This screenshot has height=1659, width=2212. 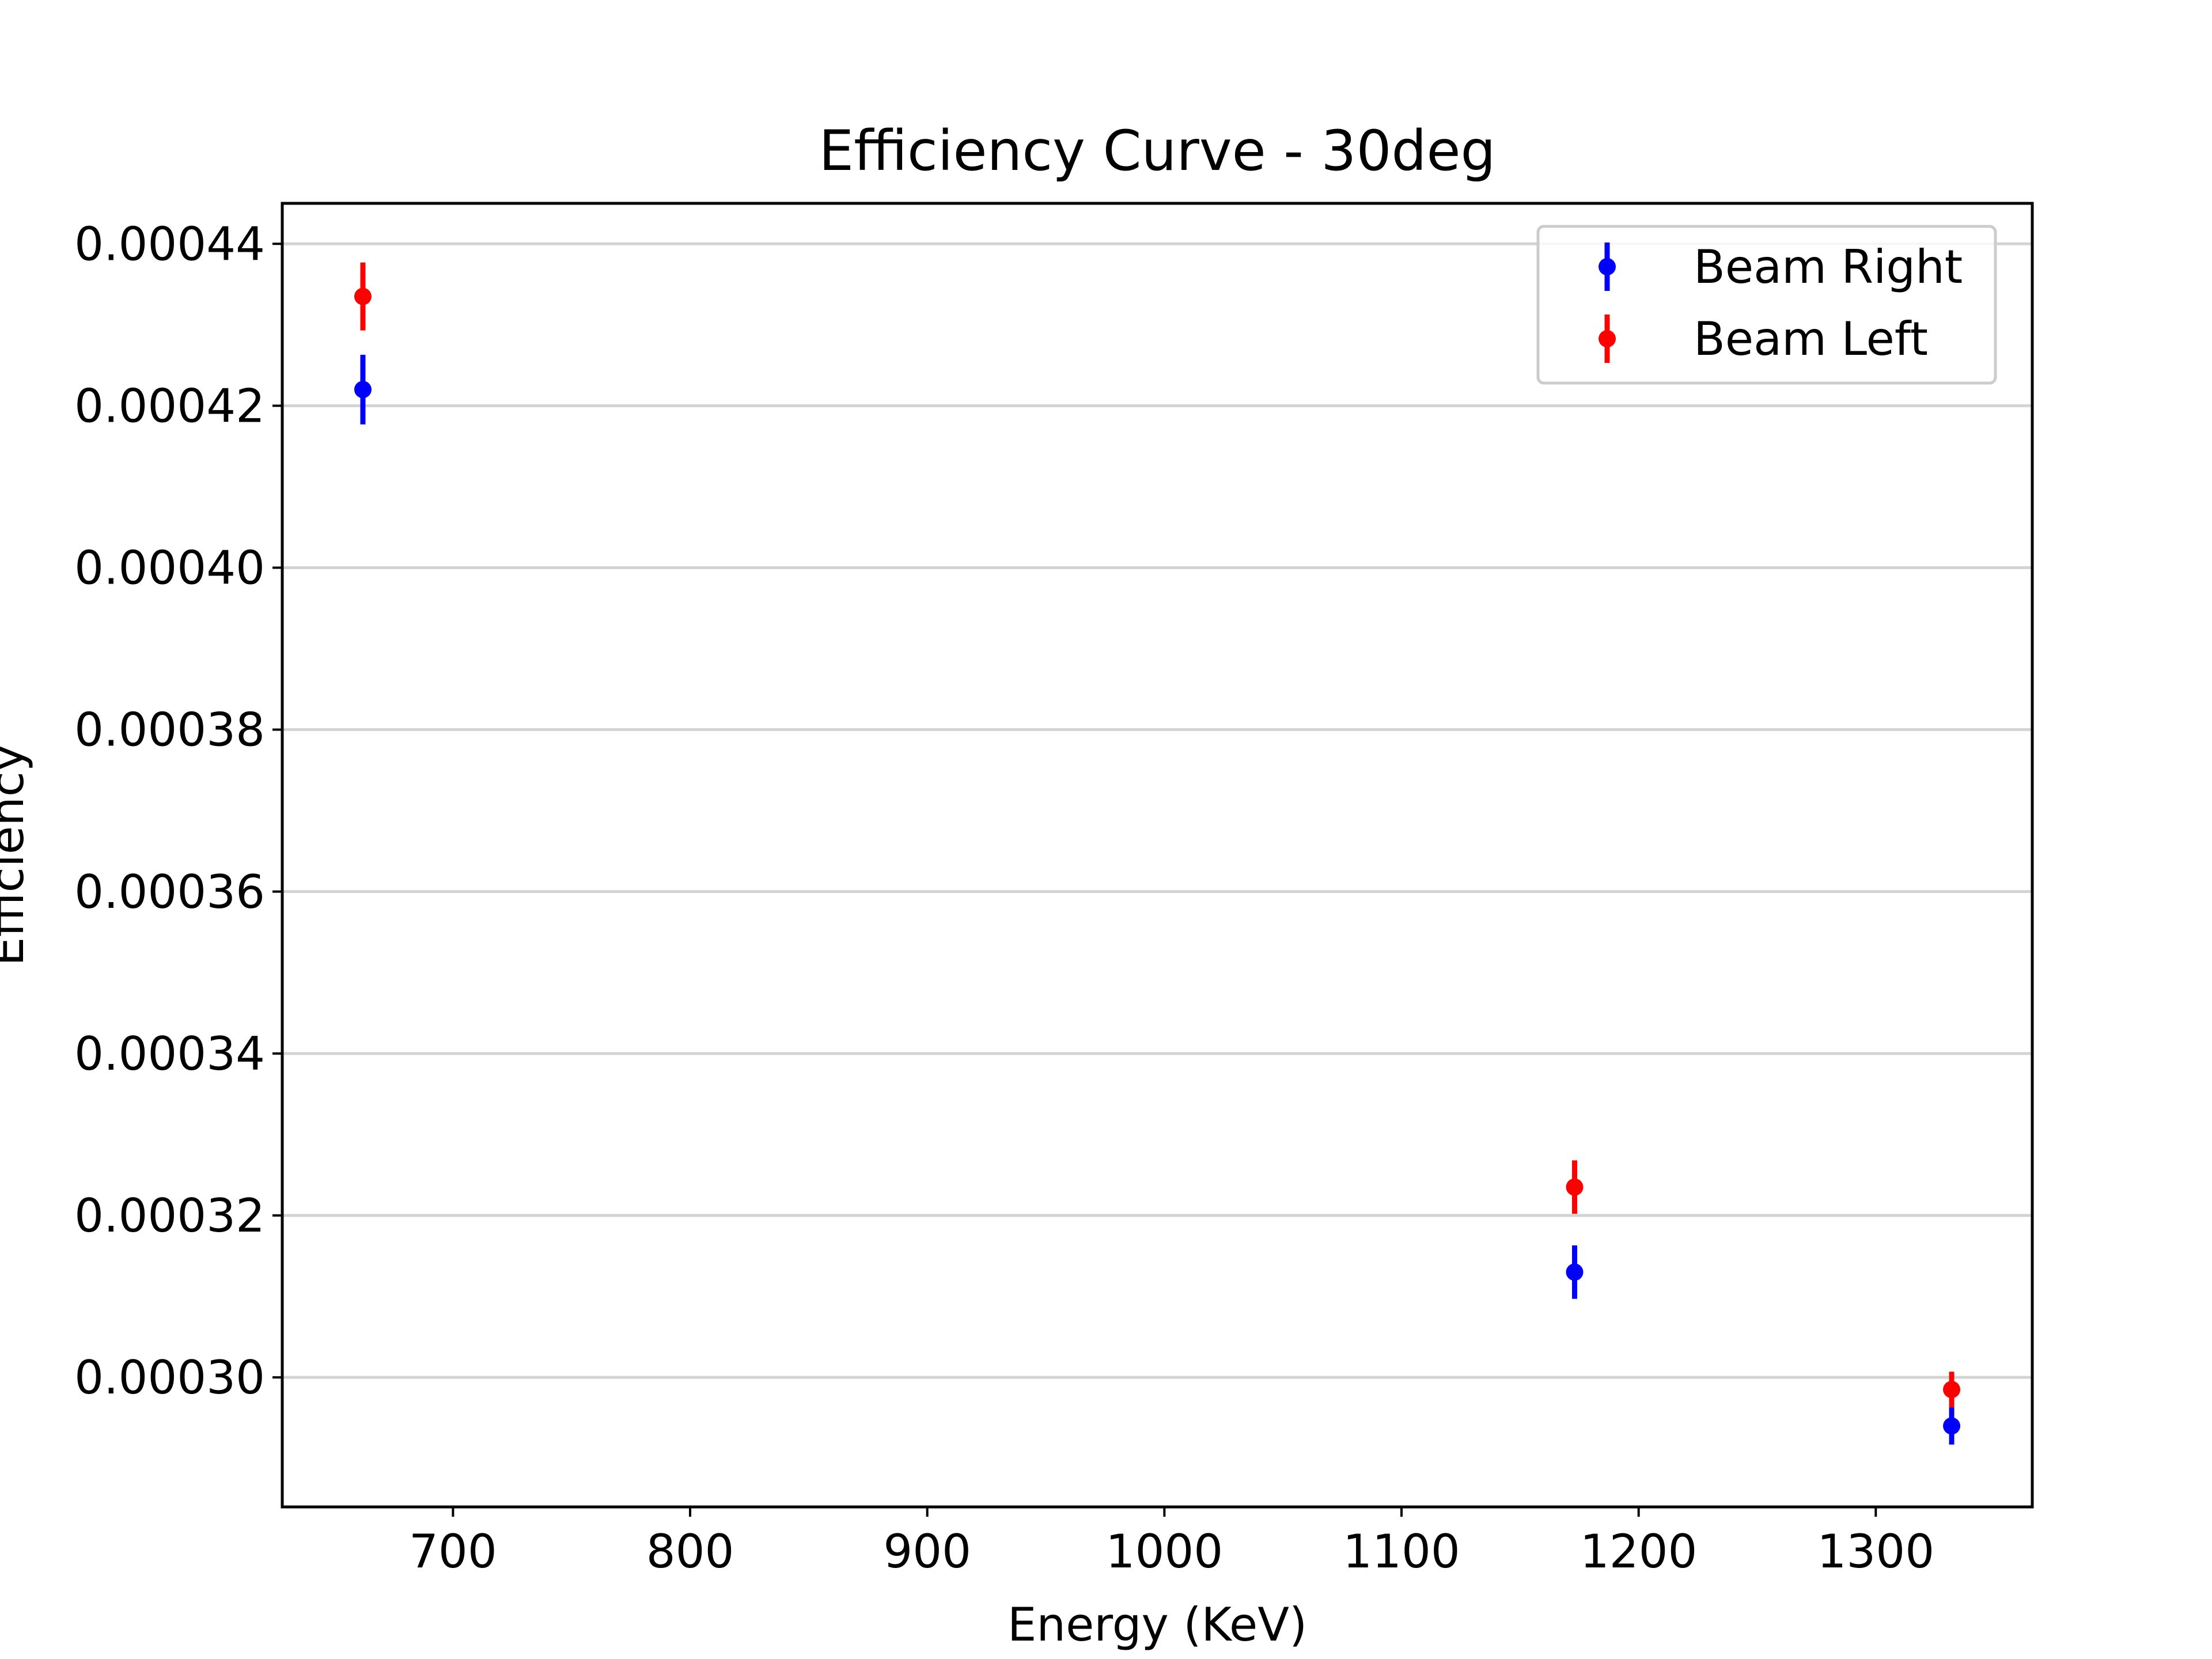 I want to click on y-tick-label-5: 0.00040, so click(x=169, y=568).